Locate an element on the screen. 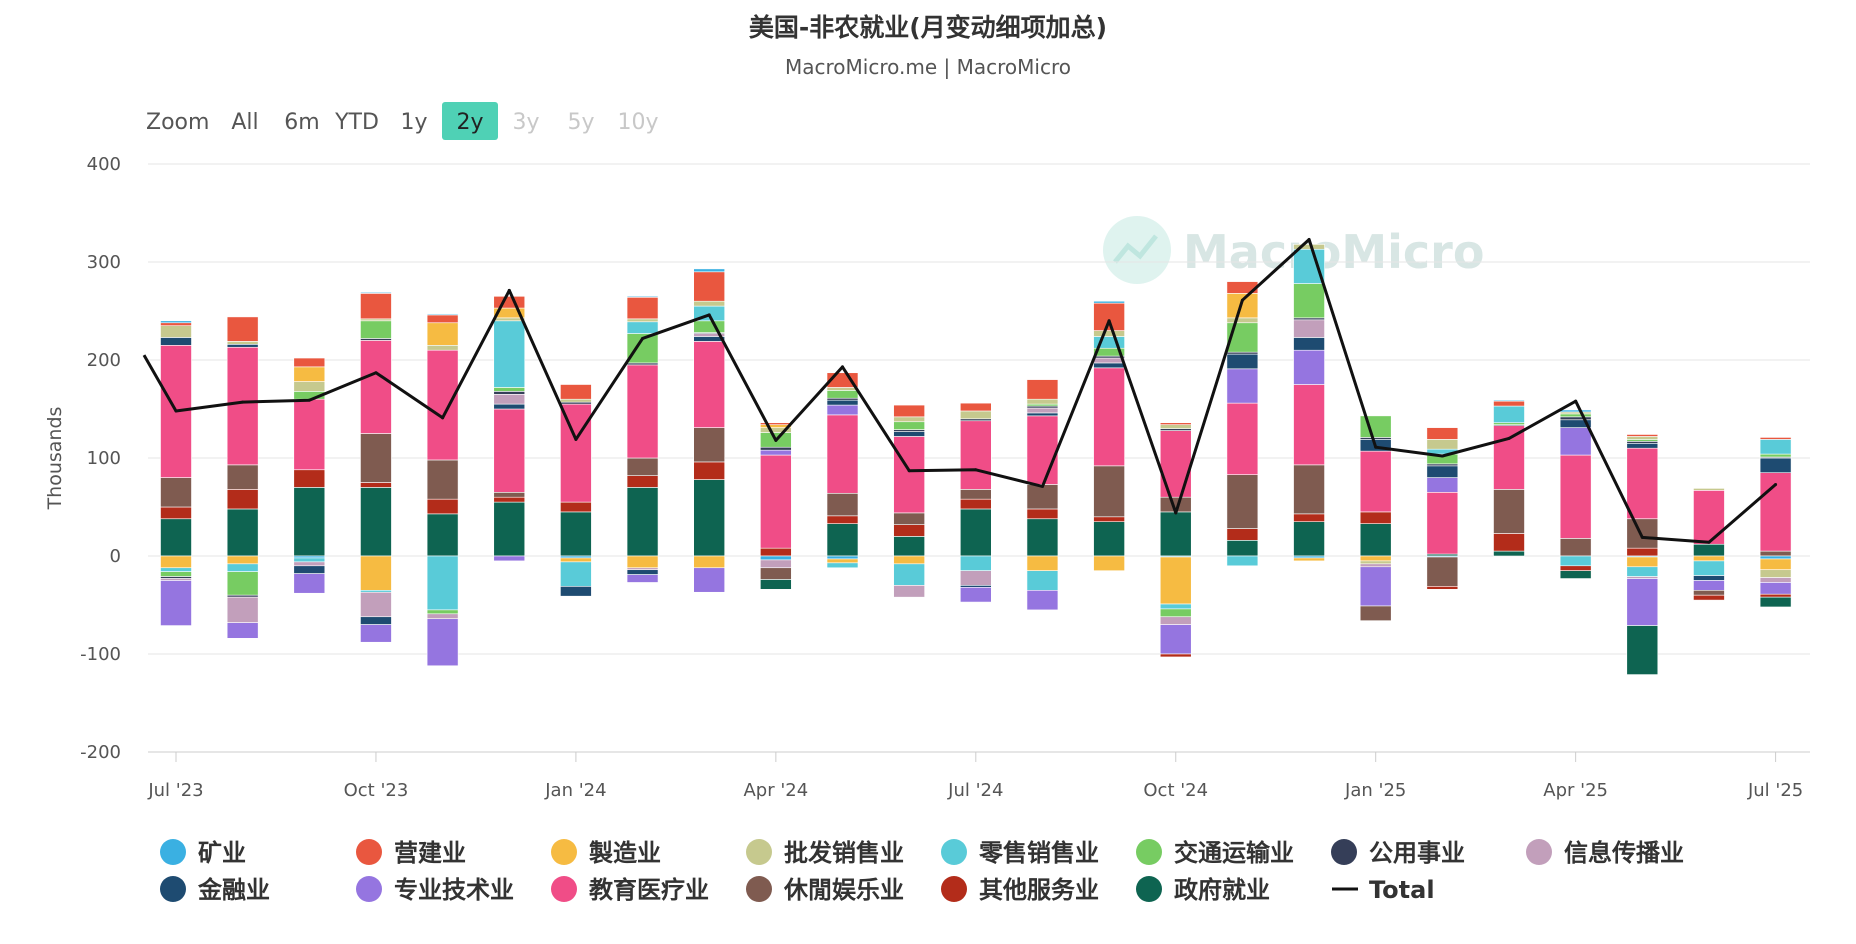  legend-item-专业技术业: 专业技术业 is located at coordinates (435, 890).